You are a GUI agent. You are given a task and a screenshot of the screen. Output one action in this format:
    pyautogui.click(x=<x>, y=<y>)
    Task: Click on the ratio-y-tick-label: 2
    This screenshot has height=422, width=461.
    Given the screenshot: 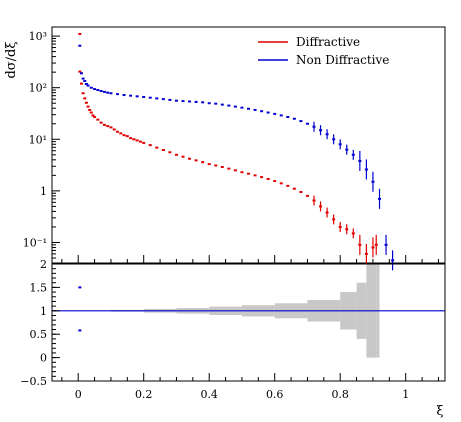 What is the action you would take?
    pyautogui.click(x=43, y=264)
    